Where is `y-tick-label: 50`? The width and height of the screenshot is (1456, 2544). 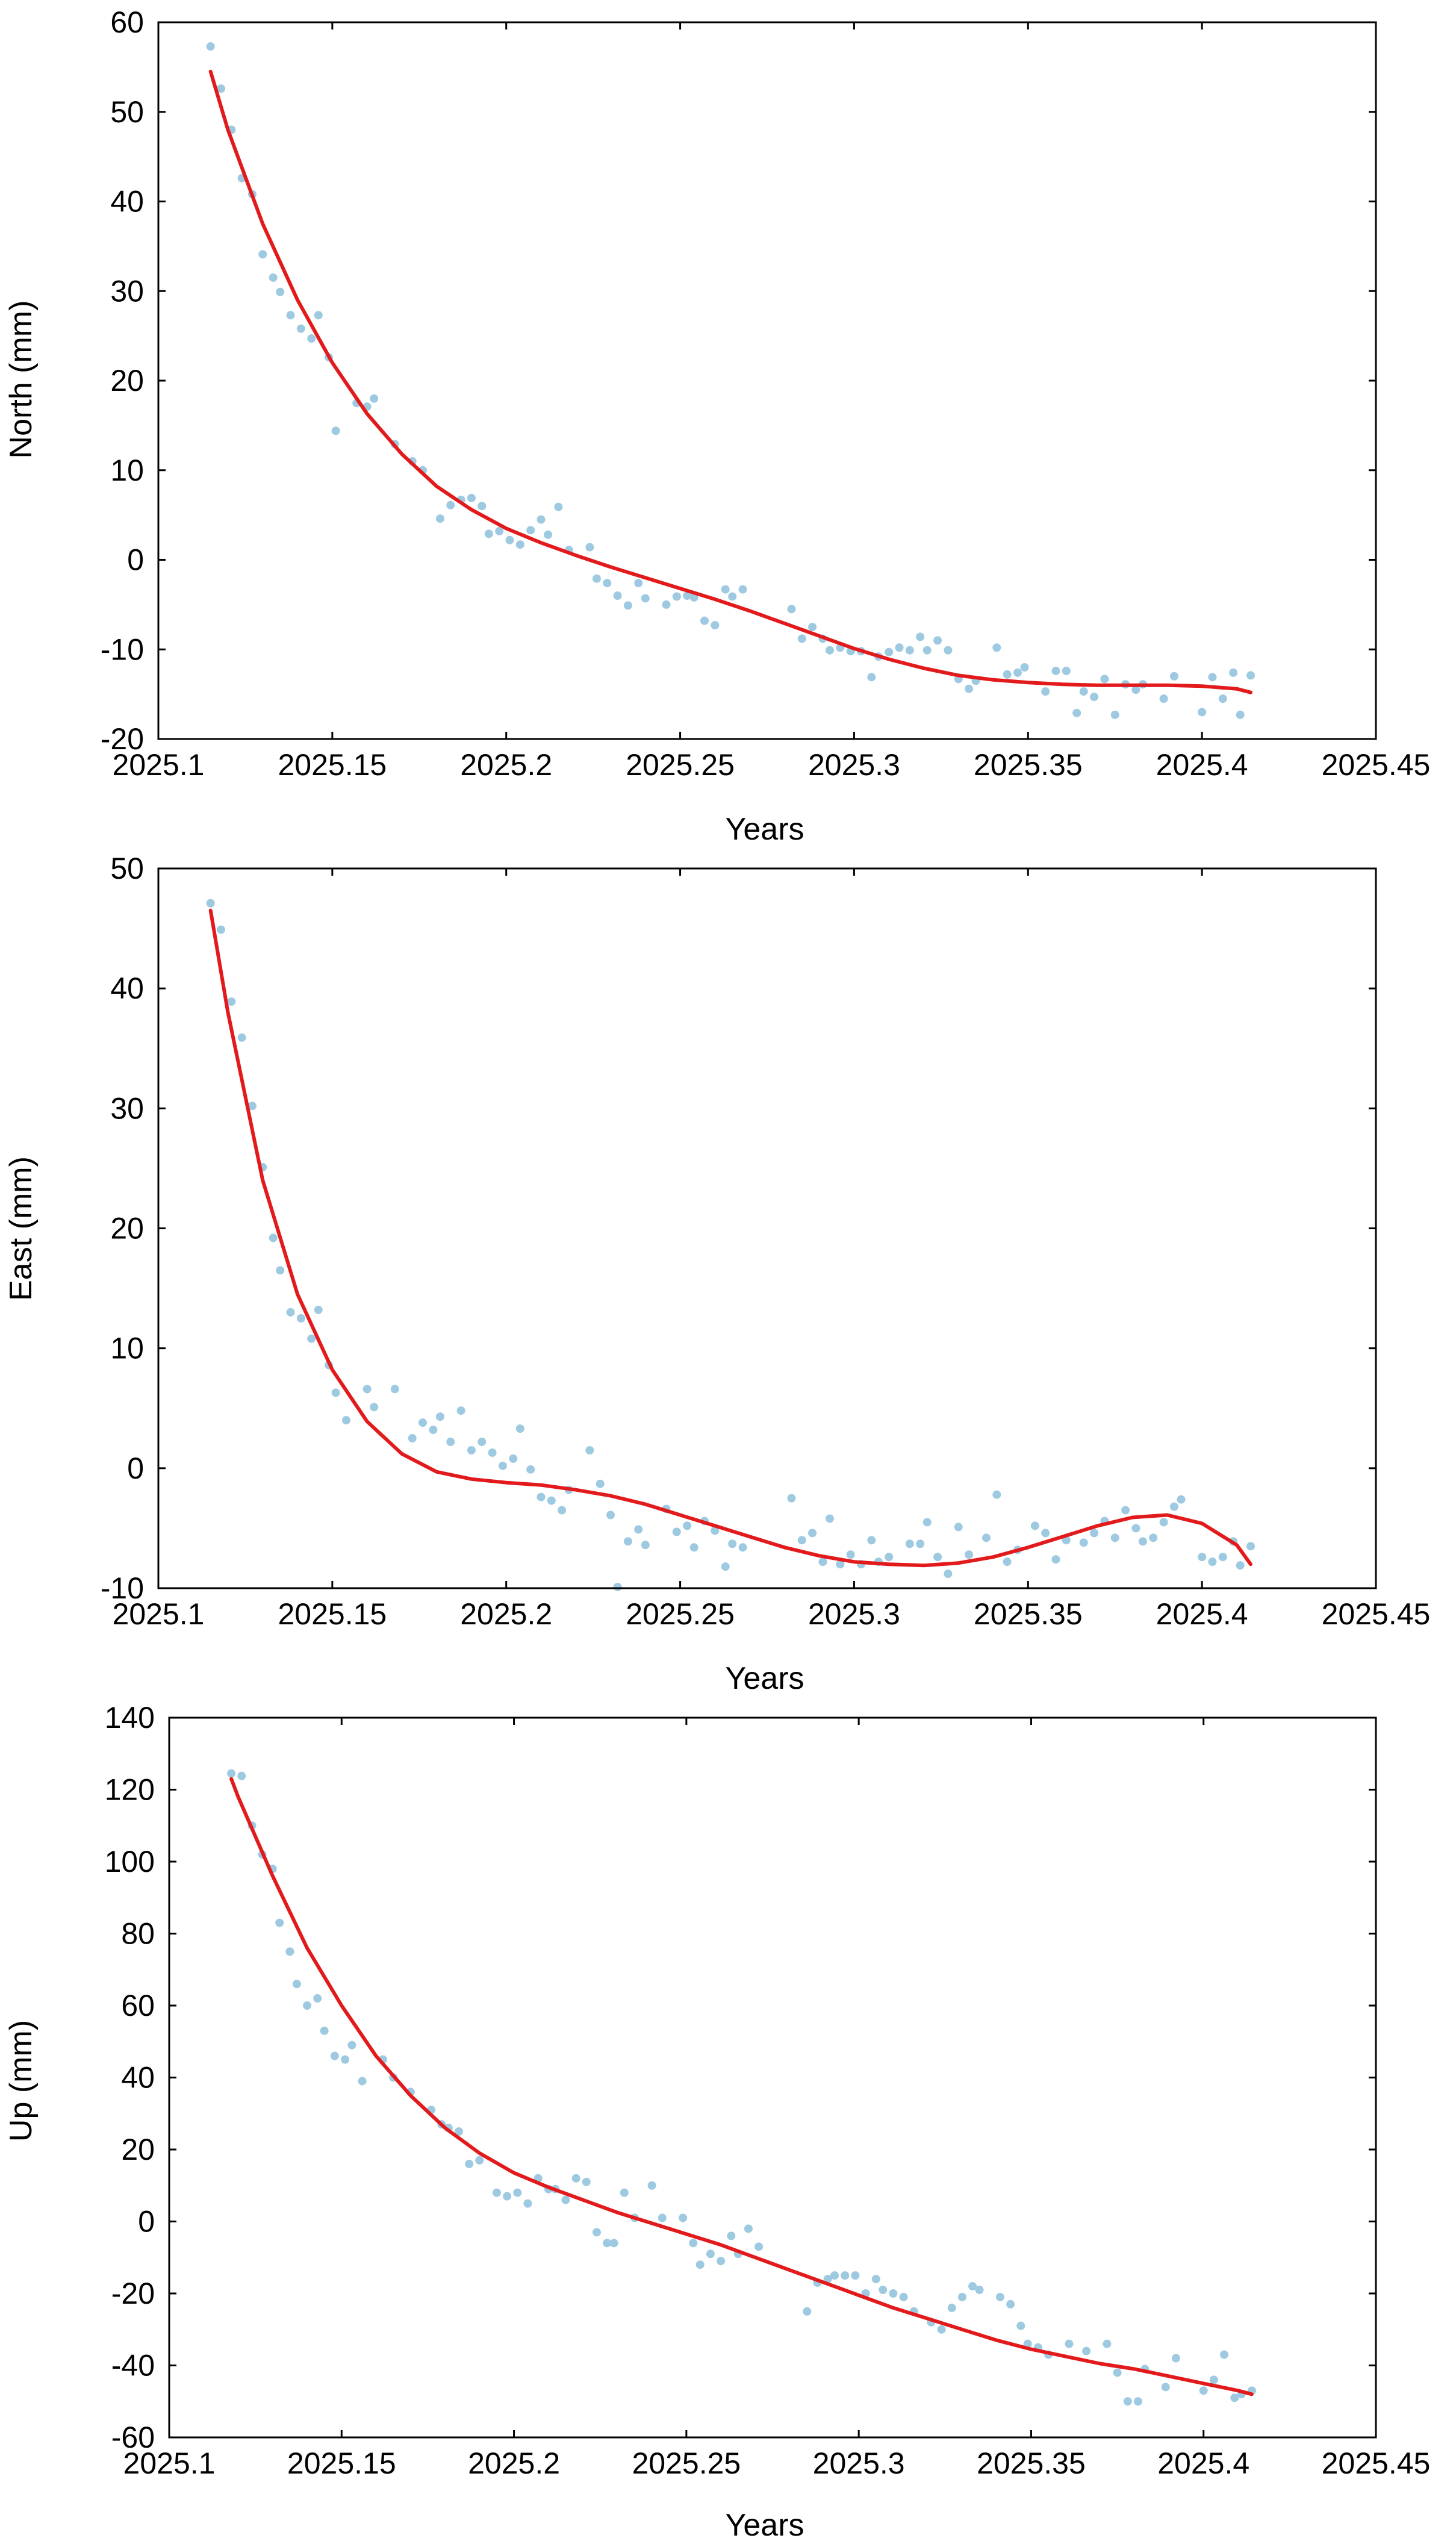 y-tick-label: 50 is located at coordinates (127, 112).